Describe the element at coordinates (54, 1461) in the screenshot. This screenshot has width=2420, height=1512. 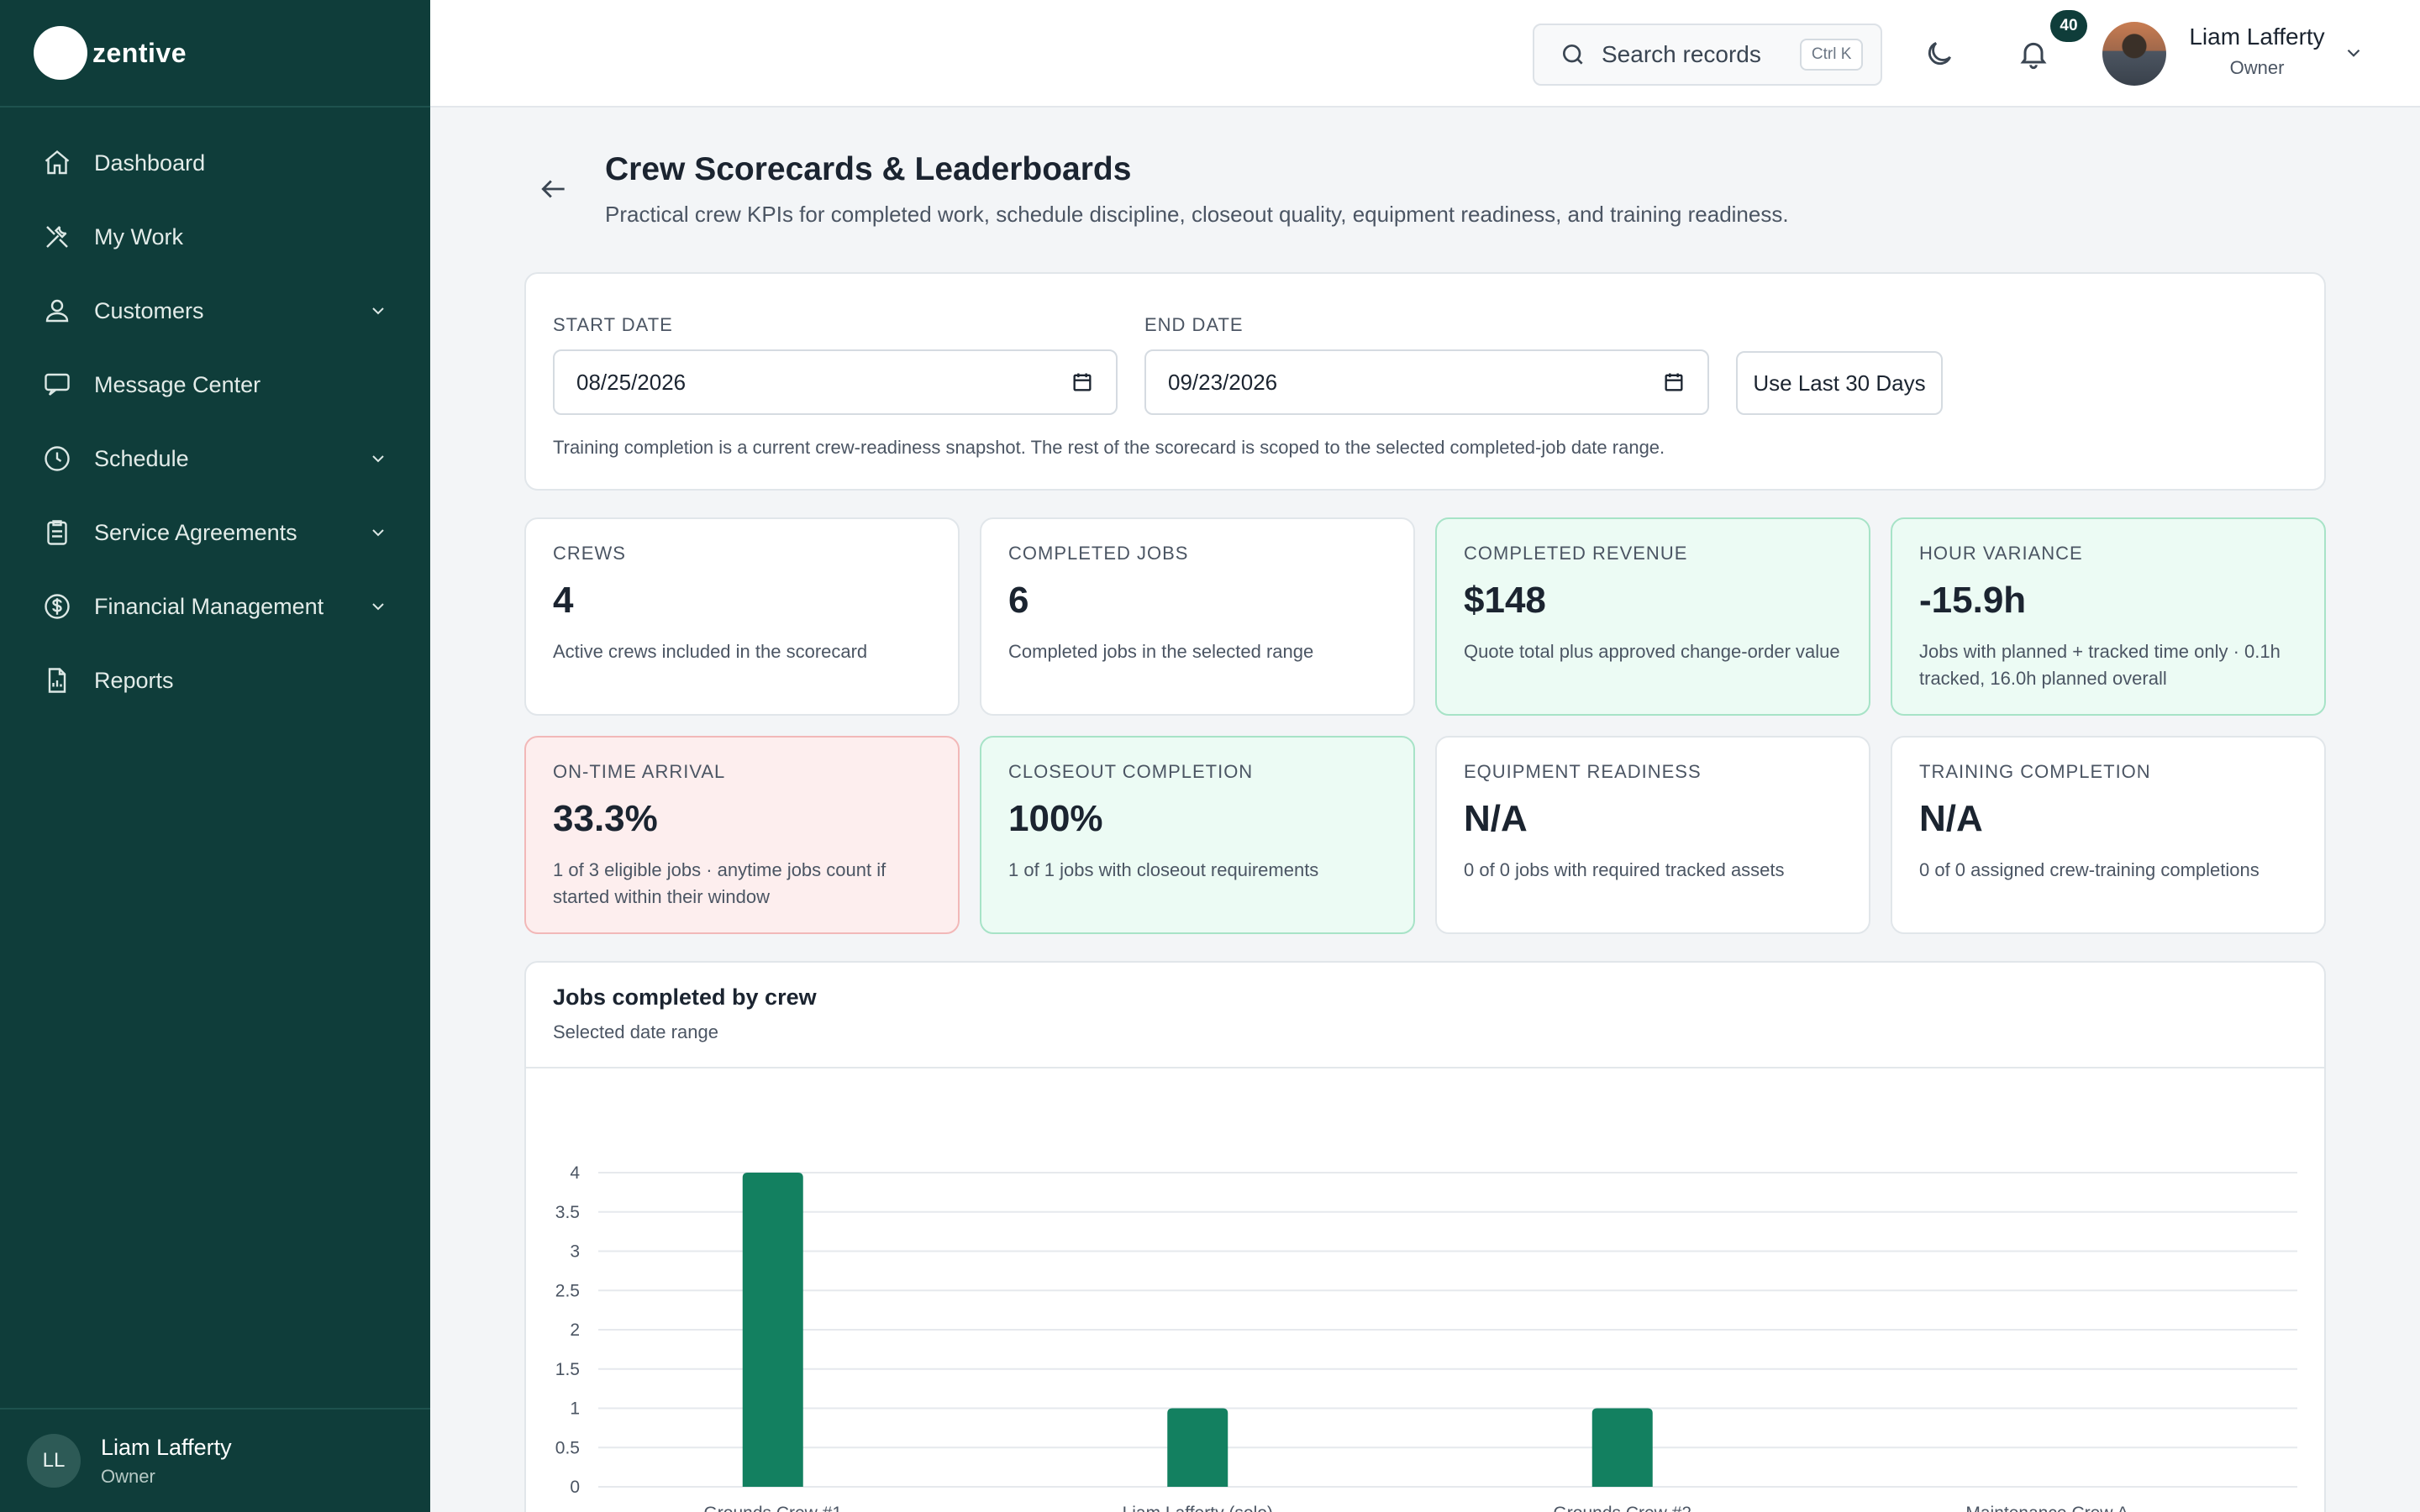
I see `avatar: LL` at that location.